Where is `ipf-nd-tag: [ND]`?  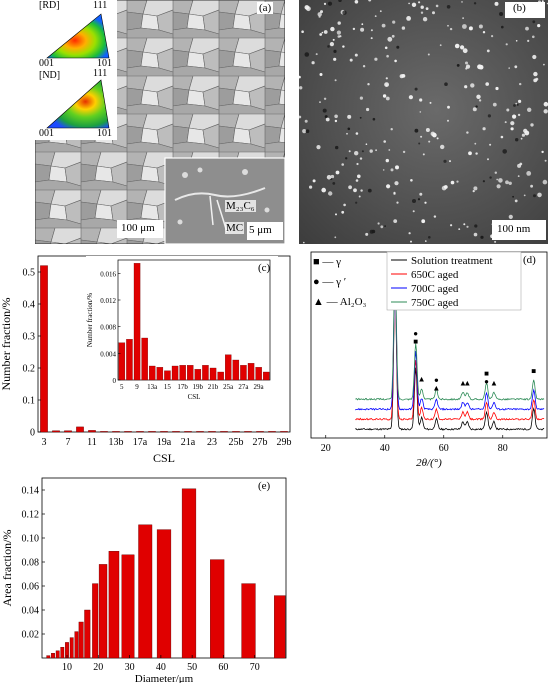 ipf-nd-tag: [ND] is located at coordinates (50, 75).